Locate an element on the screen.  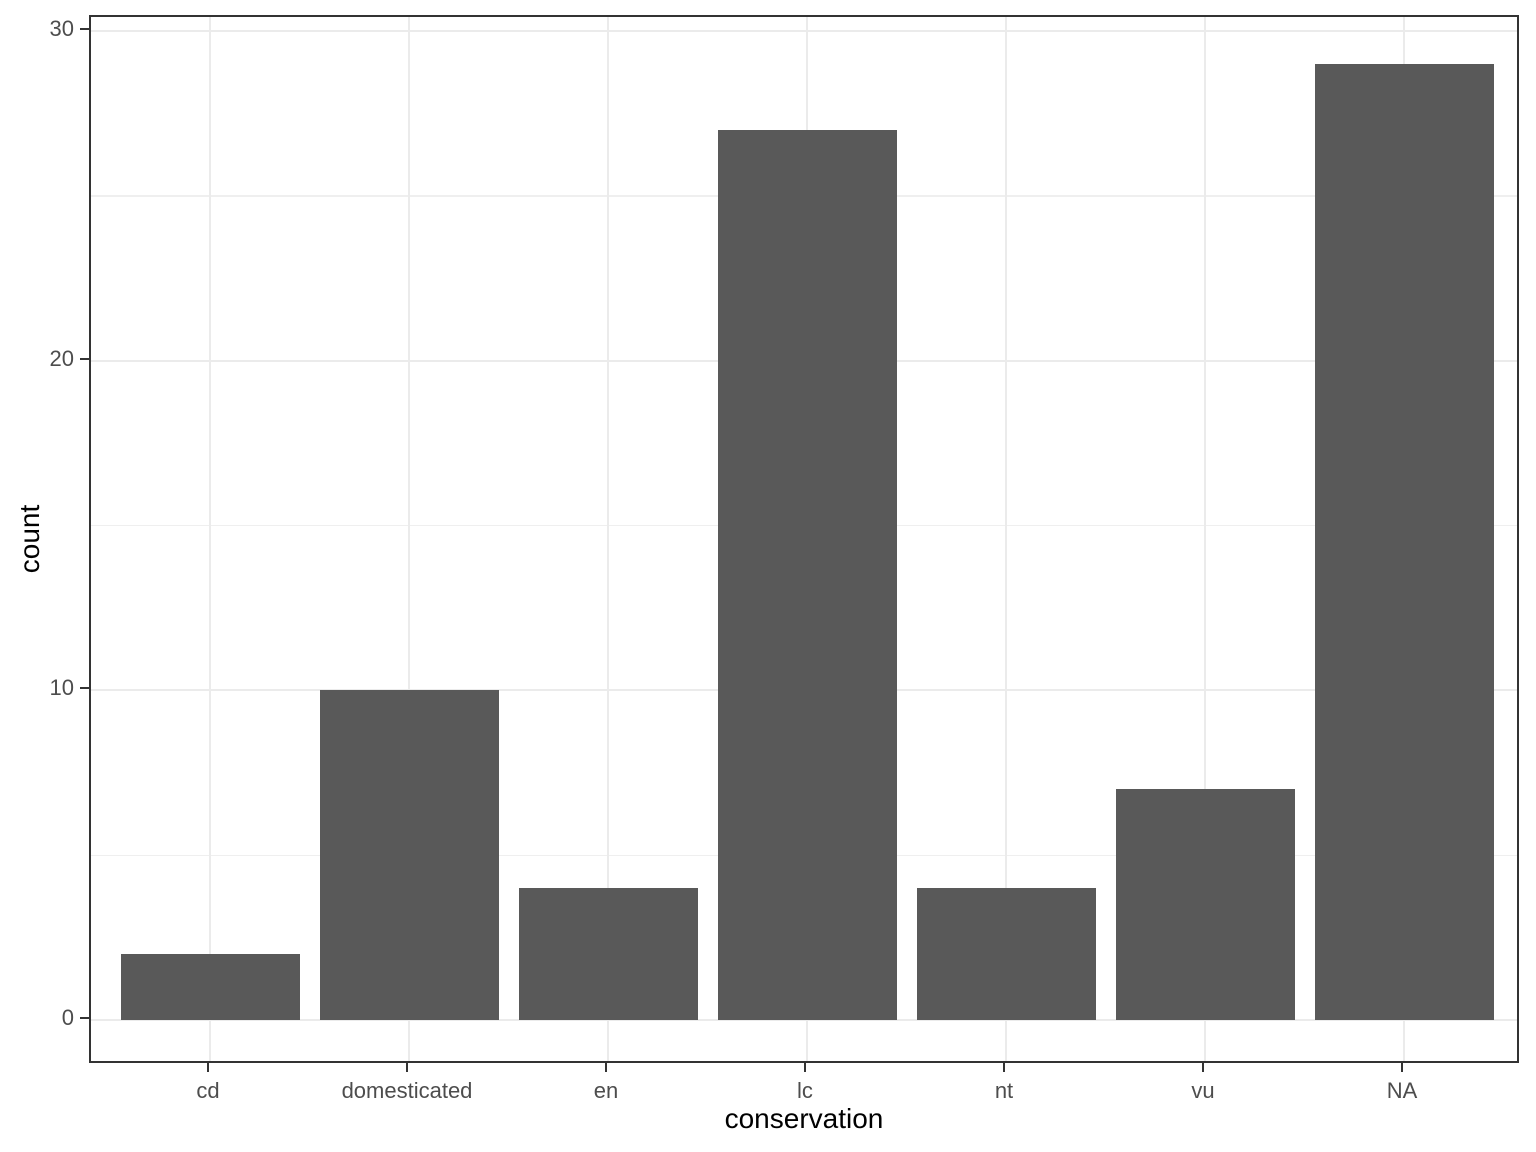
bar-lc is located at coordinates (807, 574).